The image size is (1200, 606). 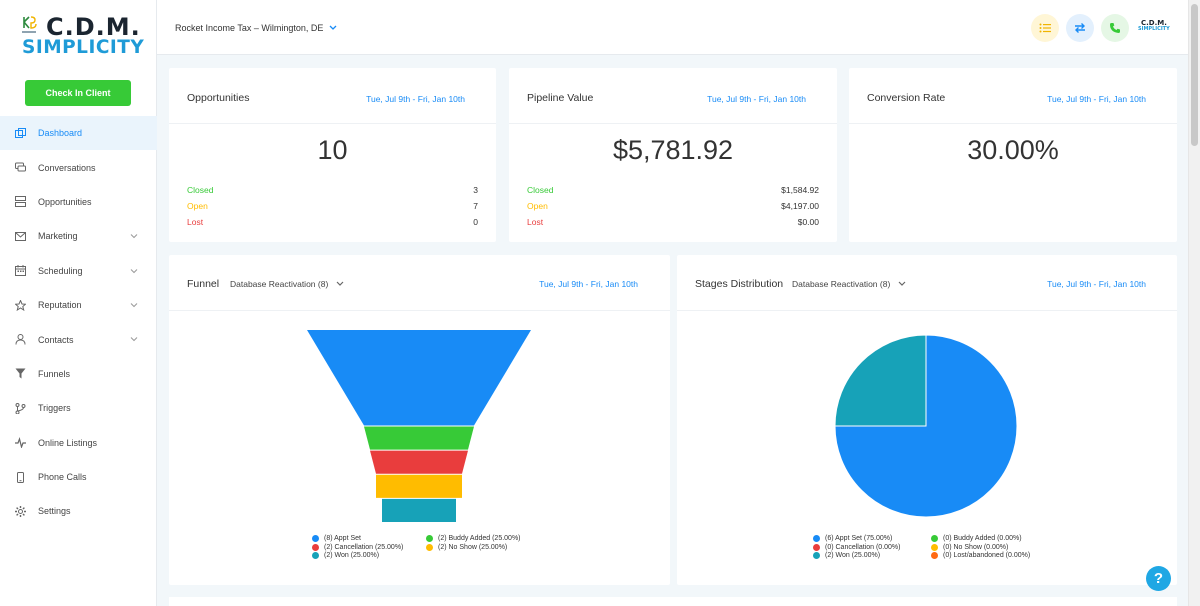 What do you see at coordinates (1194, 303) in the screenshot?
I see `page-scrollbar` at bounding box center [1194, 303].